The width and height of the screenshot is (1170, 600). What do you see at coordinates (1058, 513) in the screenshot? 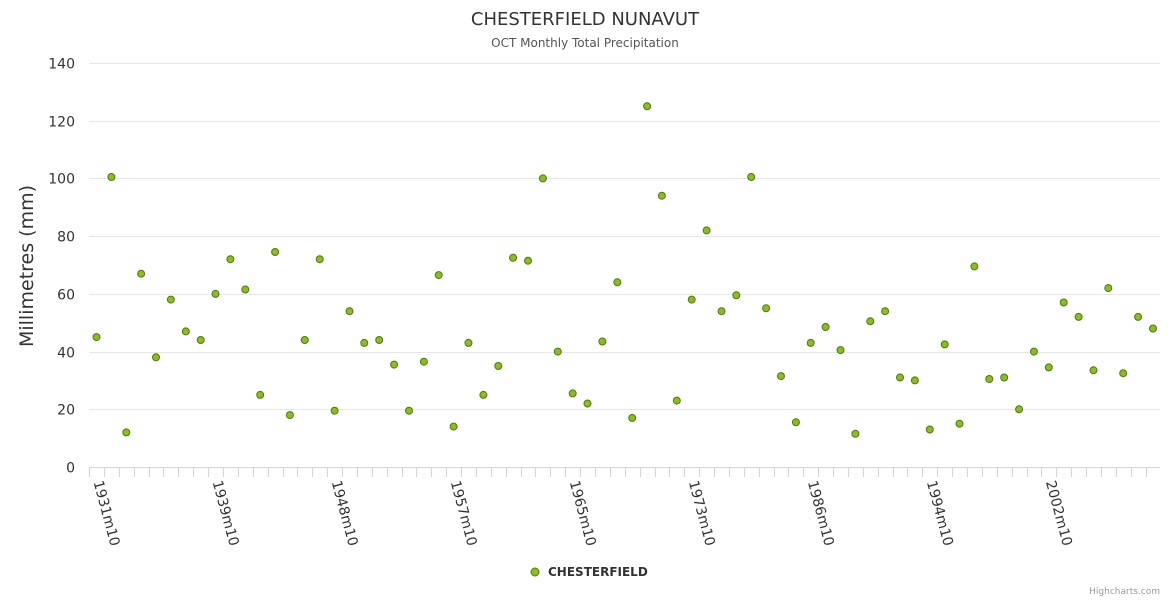
I see `x-tick-label: 2002m10` at bounding box center [1058, 513].